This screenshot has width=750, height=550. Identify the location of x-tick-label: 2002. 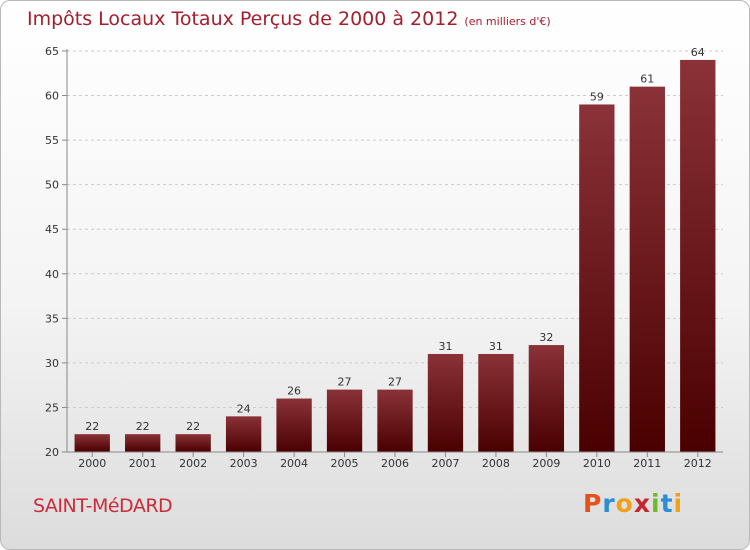
(193, 463).